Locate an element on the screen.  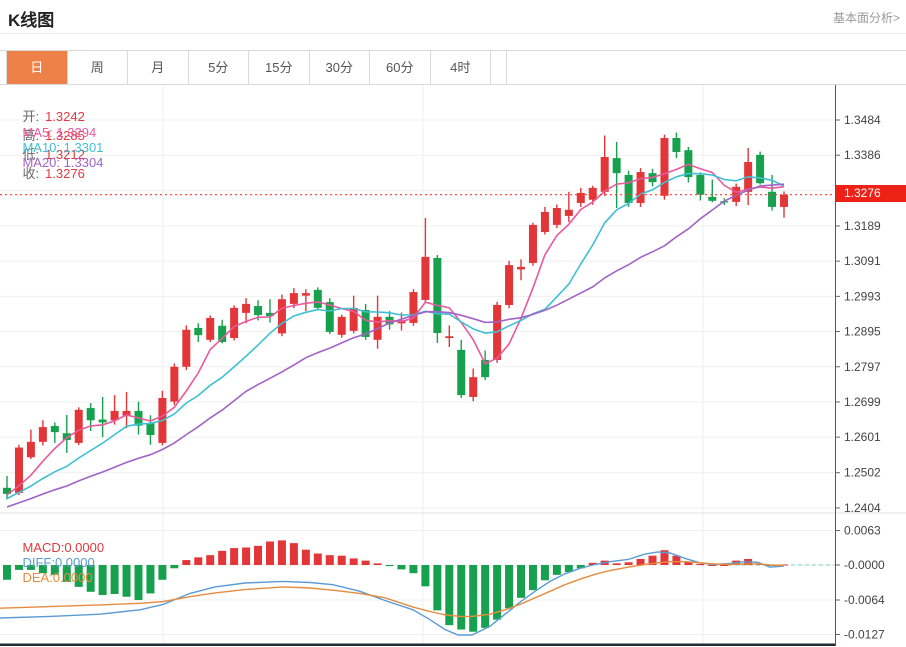
tab-5min: 5分 is located at coordinates (218, 67).